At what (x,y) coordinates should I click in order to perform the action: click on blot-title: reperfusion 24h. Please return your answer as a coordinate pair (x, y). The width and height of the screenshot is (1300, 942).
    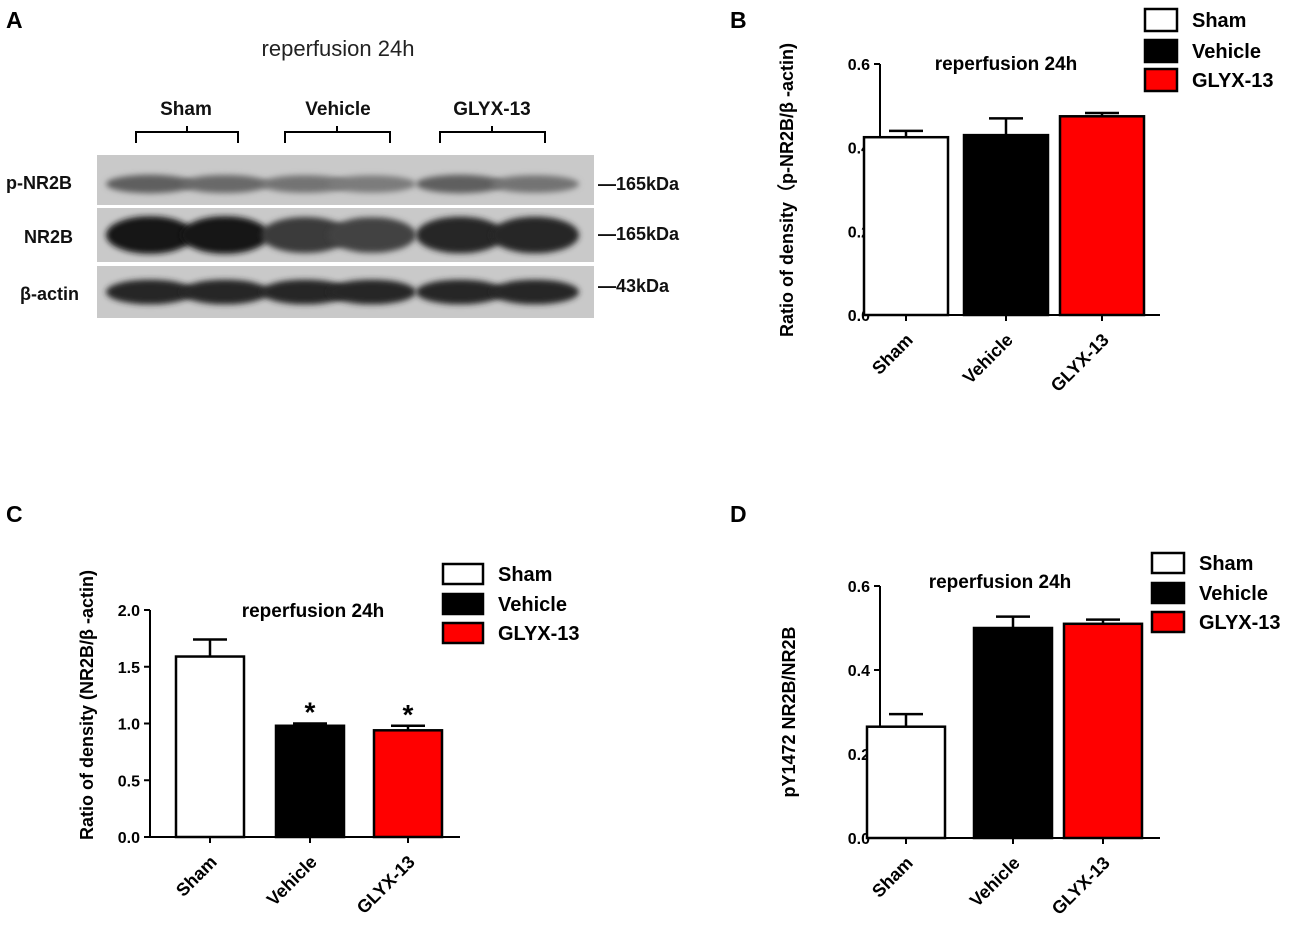
    Looking at the image, I should click on (338, 48).